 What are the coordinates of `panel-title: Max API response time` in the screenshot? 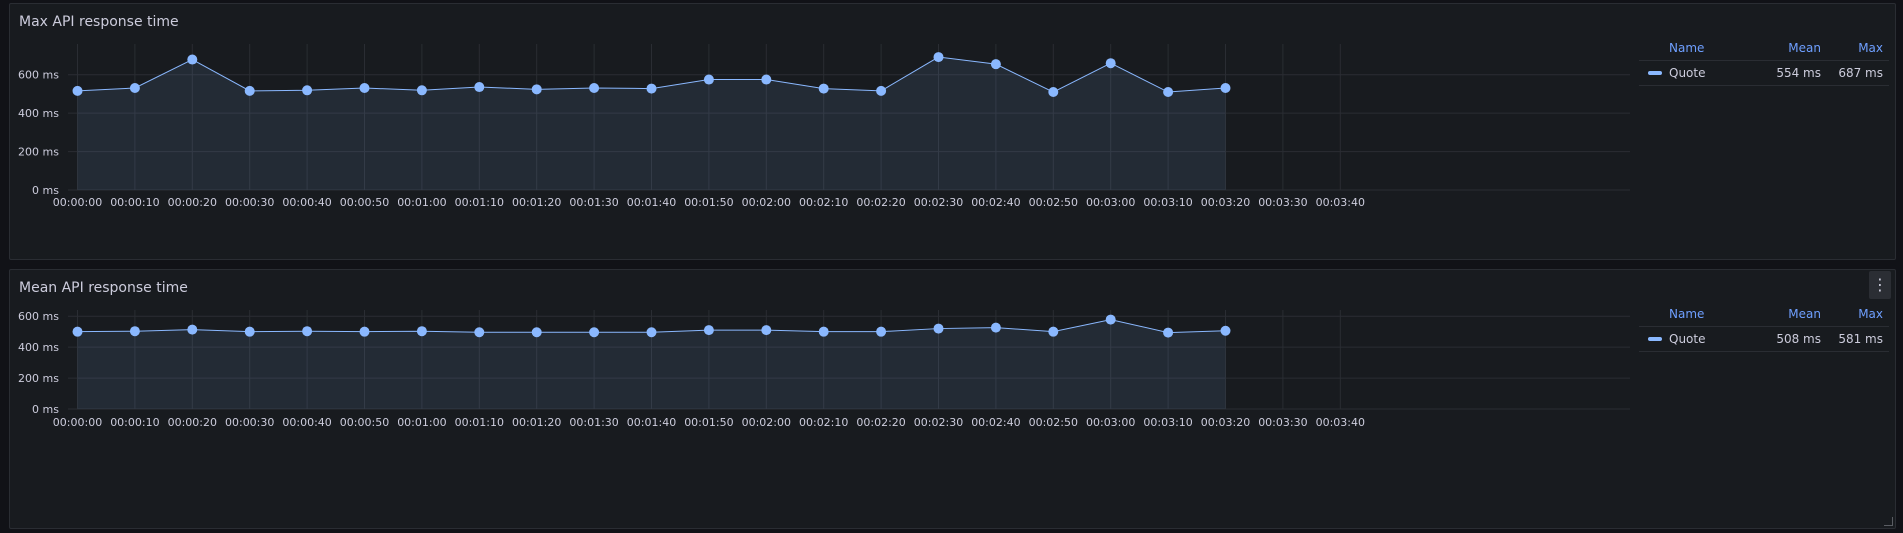 It's located at (99, 22).